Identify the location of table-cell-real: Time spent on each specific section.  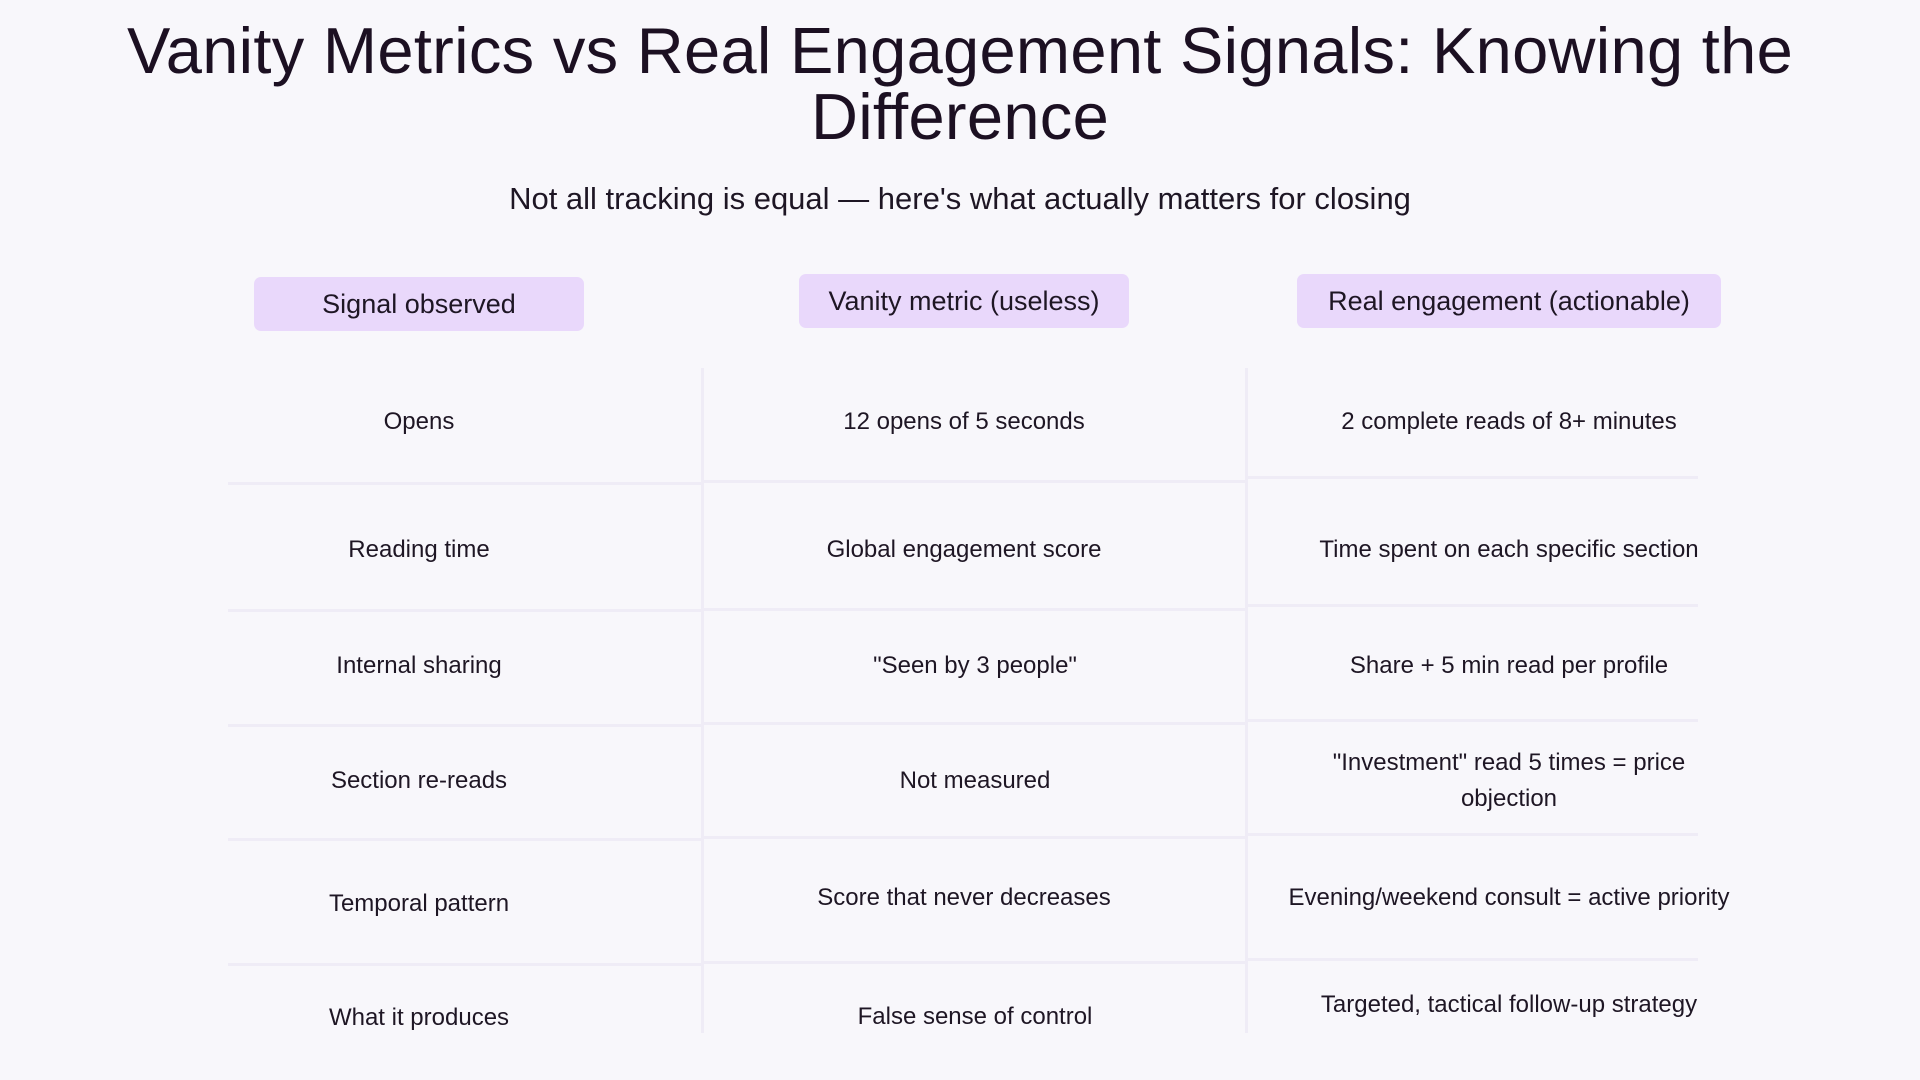
(1509, 549).